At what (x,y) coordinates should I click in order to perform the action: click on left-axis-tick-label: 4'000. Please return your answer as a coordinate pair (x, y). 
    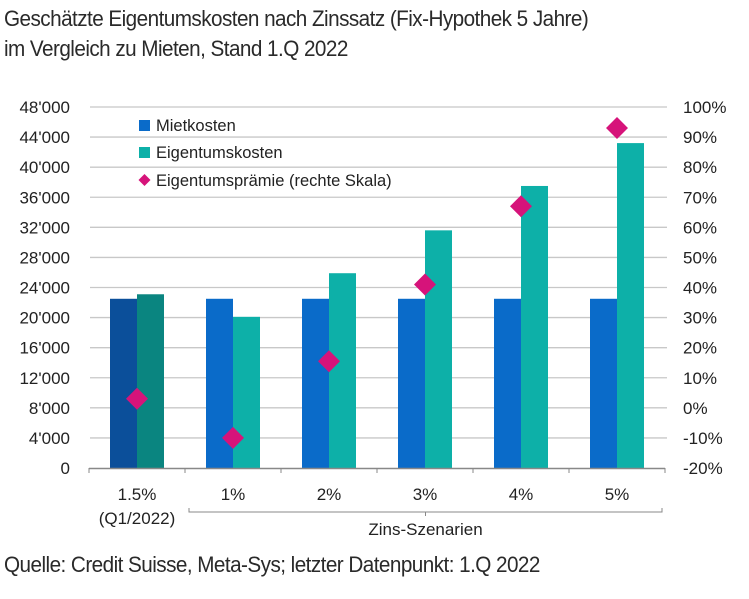
    Looking at the image, I should click on (49, 438).